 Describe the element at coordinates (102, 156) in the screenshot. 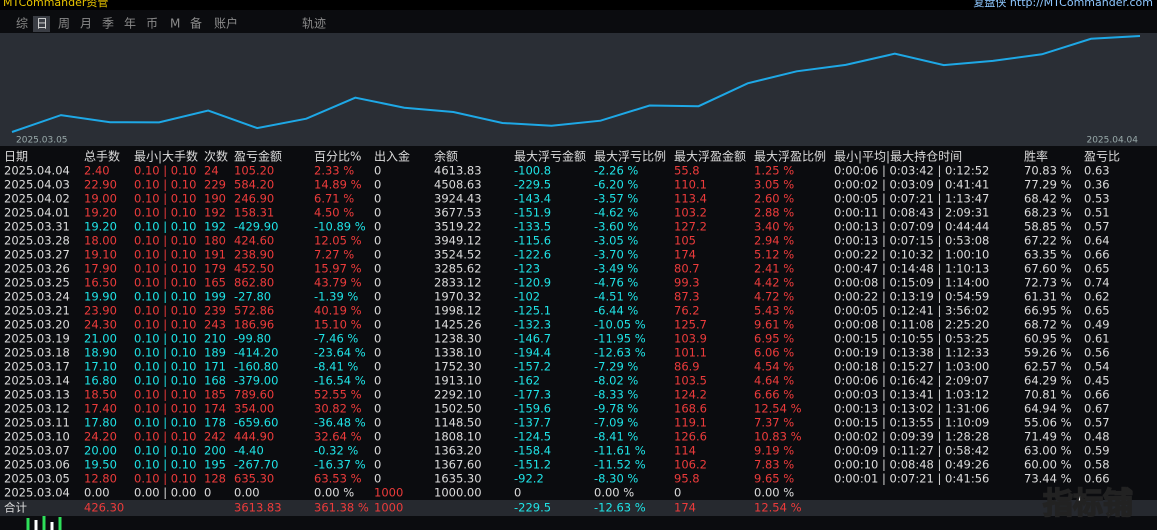

I see `column-header: 总手数` at that location.